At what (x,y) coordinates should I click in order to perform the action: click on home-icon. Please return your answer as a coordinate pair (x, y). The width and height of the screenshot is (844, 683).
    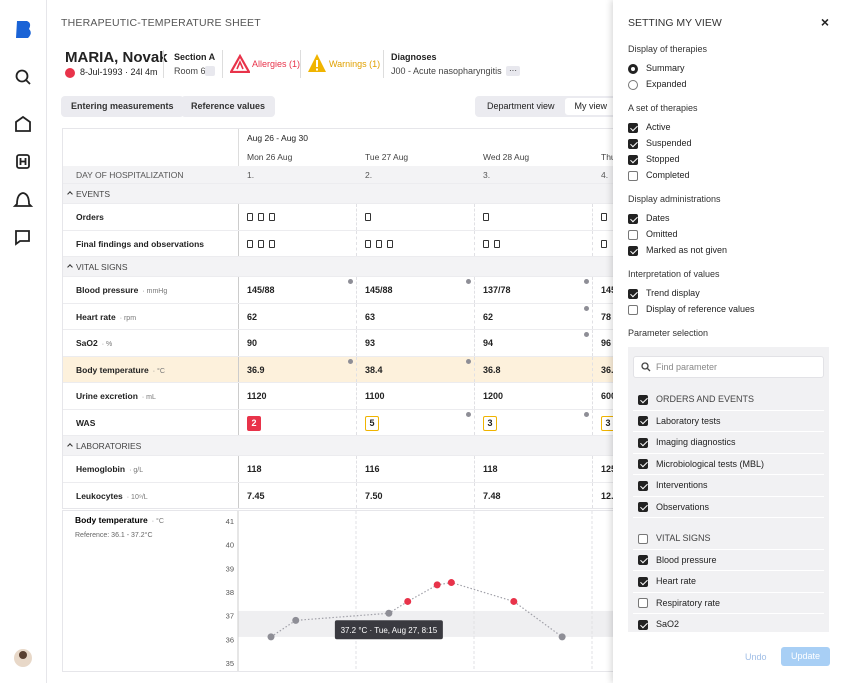
    Looking at the image, I should click on (23, 123).